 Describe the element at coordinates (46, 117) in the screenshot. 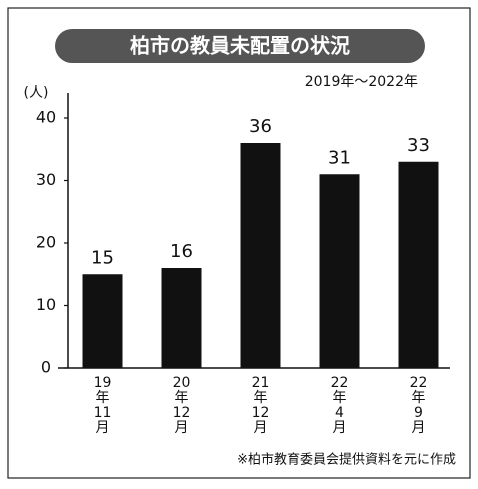

I see `y-tick-label: 40` at that location.